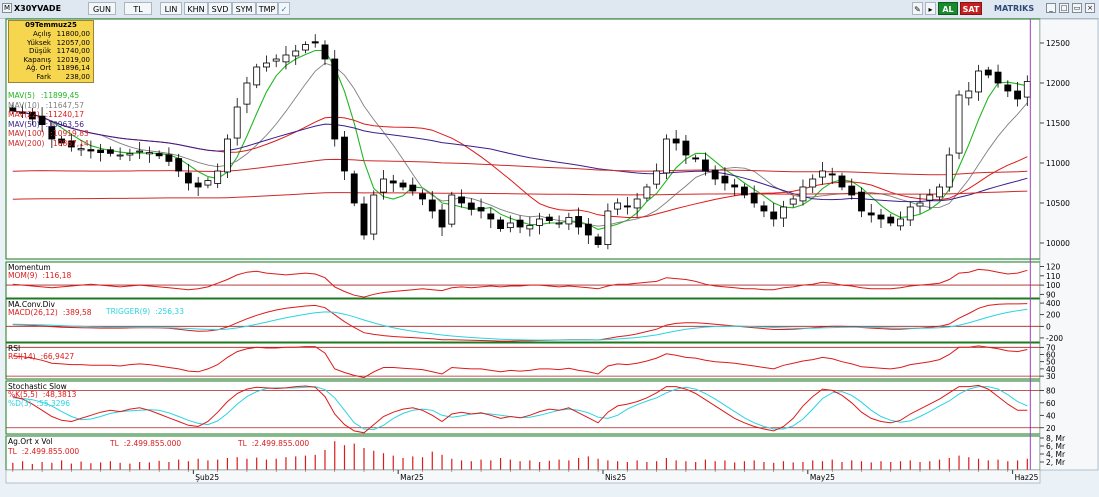 The width and height of the screenshot is (1099, 497). I want to click on scale-button: LIN, so click(171, 8).